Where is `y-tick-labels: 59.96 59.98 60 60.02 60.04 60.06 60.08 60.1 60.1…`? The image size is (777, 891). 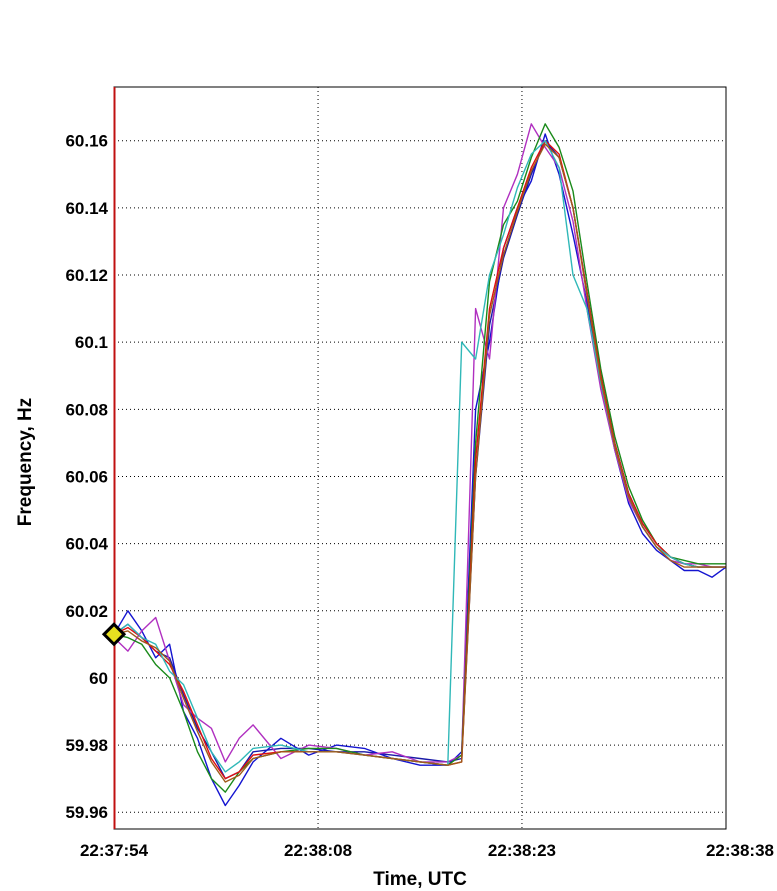
y-tick-labels: 59.96 59.98 60 60.02 60.04 60.06 60.08 60.1 60.1… is located at coordinates (86, 477).